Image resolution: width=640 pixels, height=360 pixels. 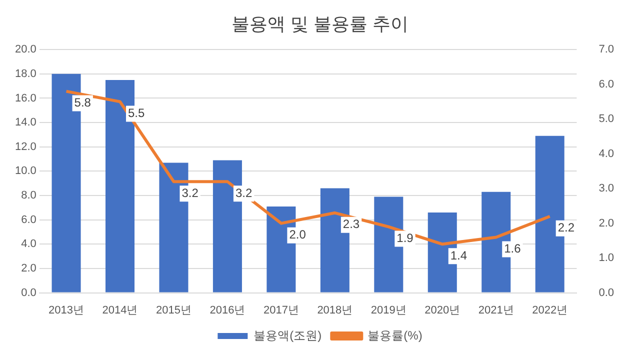 What do you see at coordinates (174, 310) in the screenshot?
I see `x-tick-label: 2015년` at bounding box center [174, 310].